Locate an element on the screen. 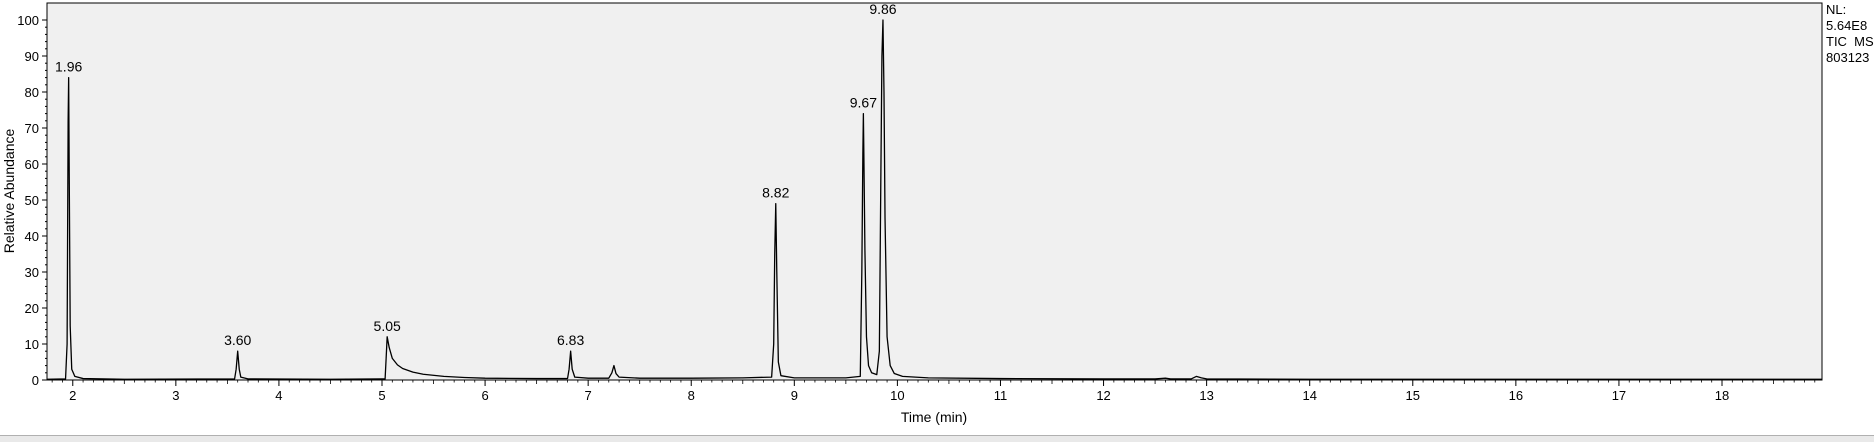 This screenshot has height=442, width=1874. y-tick-label: 30 is located at coordinates (32, 272).